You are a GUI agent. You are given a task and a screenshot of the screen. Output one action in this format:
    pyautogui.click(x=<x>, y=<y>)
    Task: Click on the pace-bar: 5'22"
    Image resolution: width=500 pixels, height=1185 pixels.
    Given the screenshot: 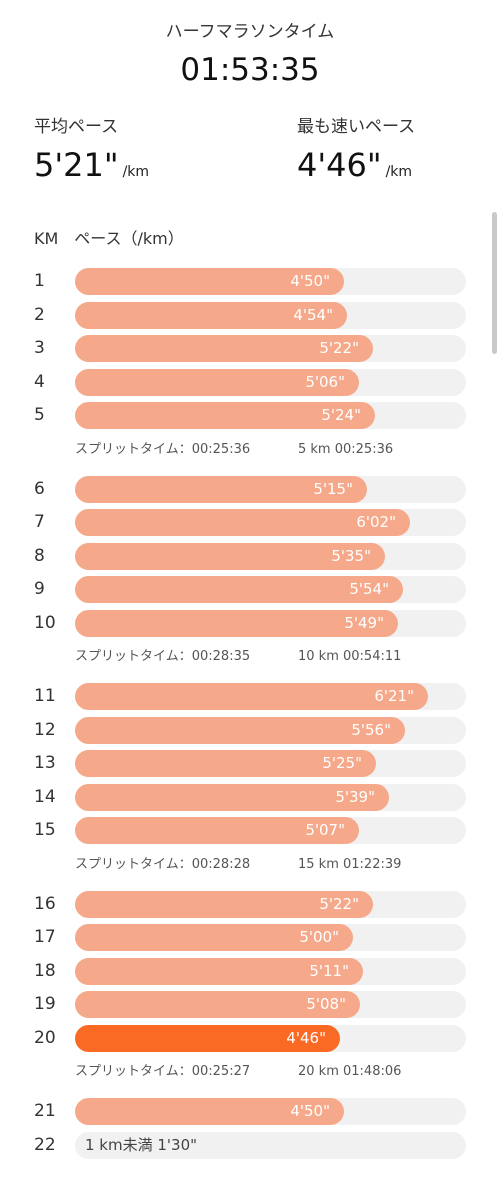 What is the action you would take?
    pyautogui.click(x=224, y=904)
    